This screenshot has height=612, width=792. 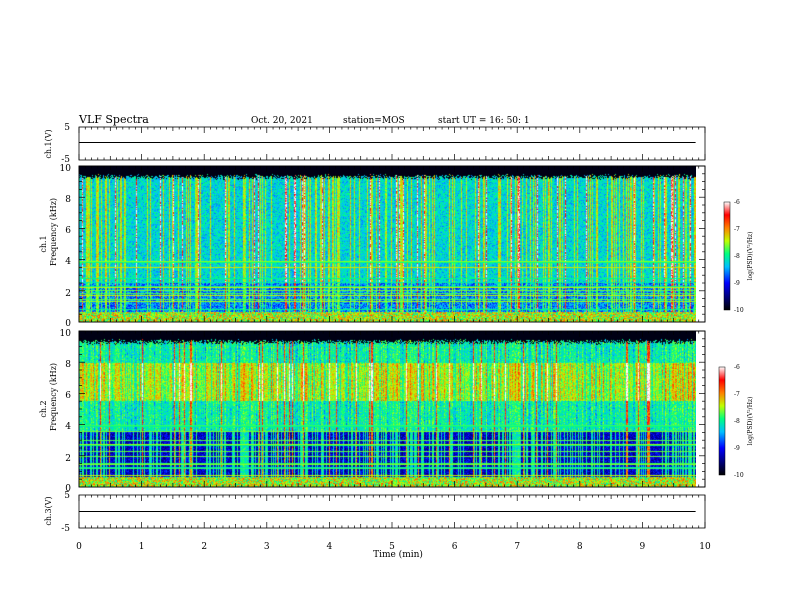 I want to click on ch1-freq-ytick-2: 2, so click(x=68, y=294).